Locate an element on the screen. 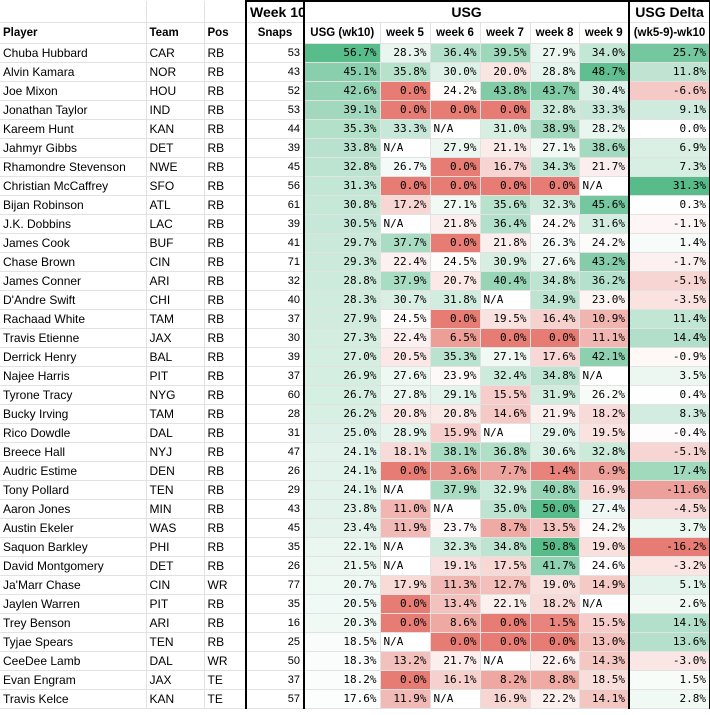 The image size is (710, 715). week8-cell: 34.9% is located at coordinates (555, 300).